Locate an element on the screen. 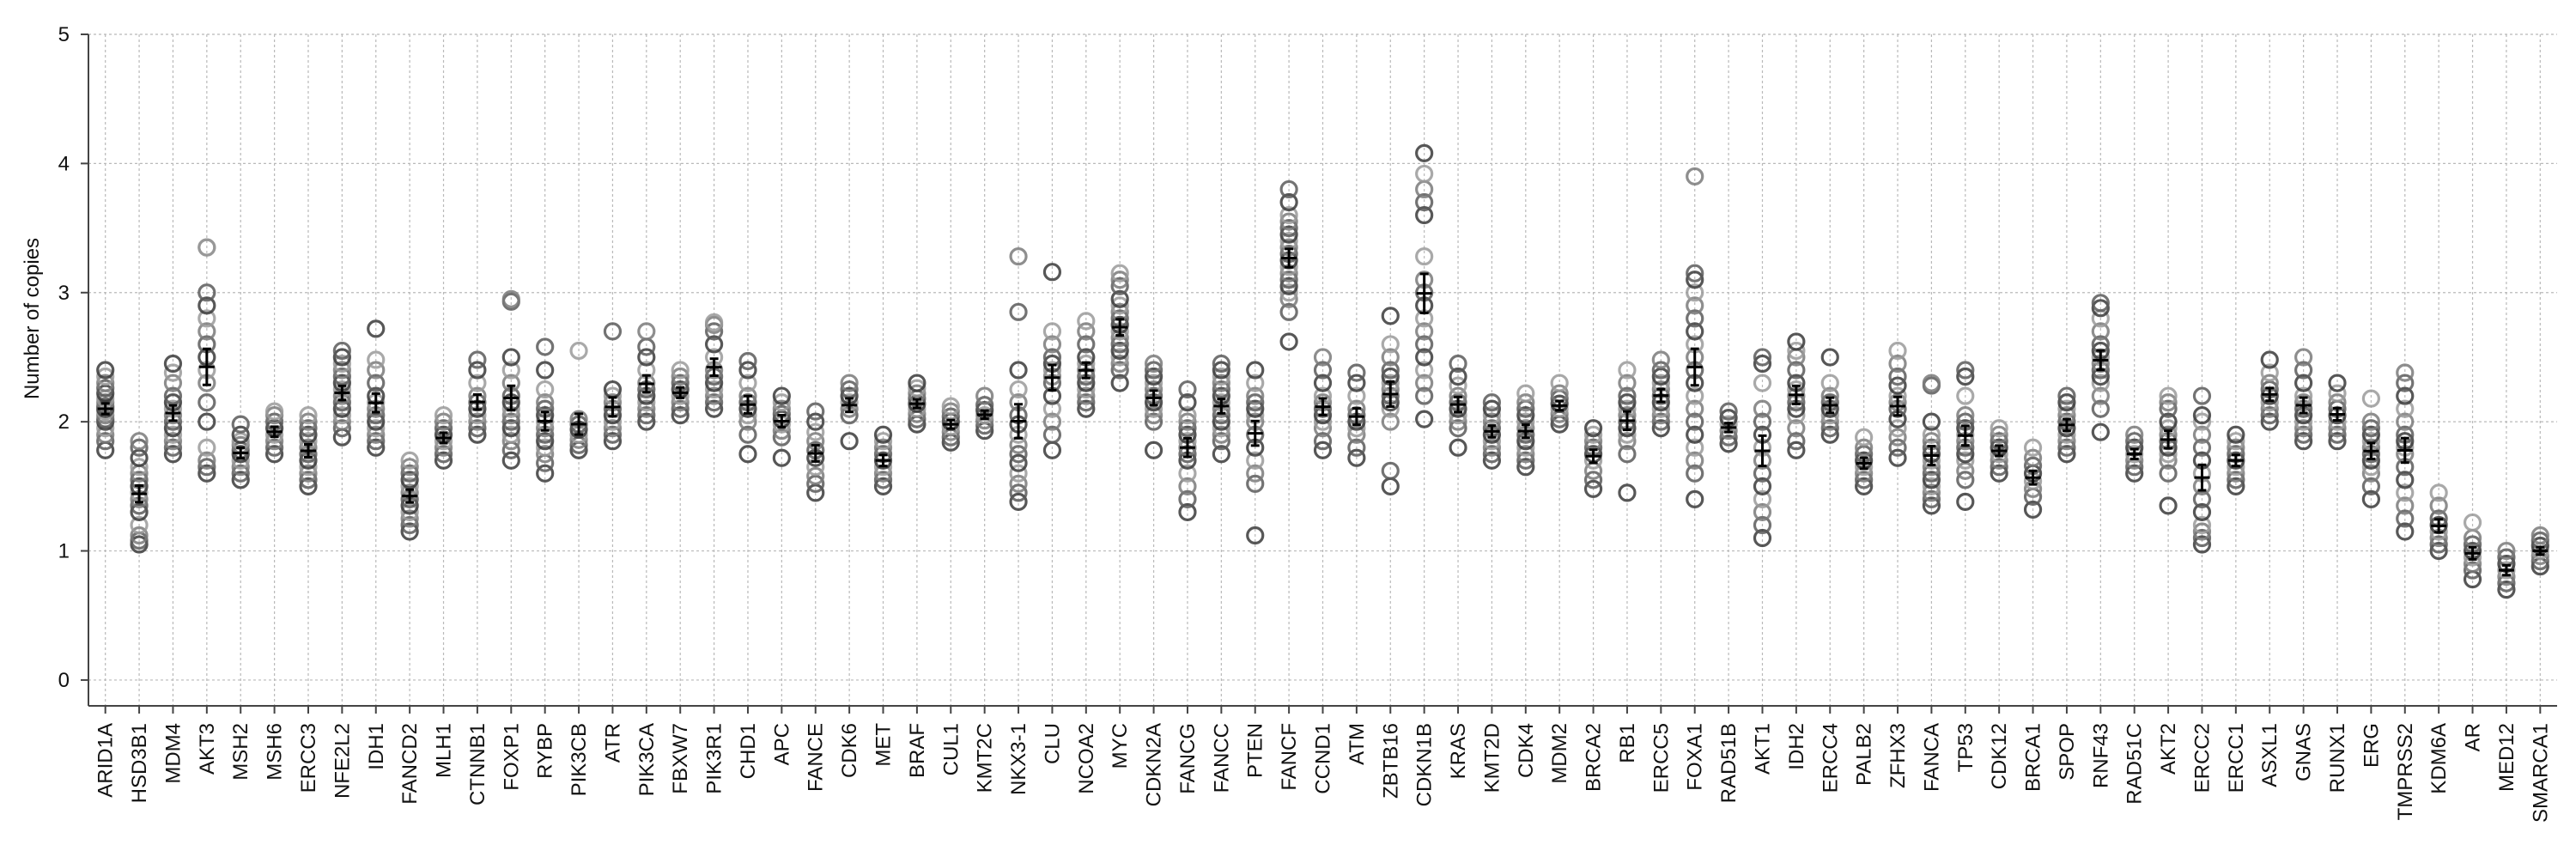  x-tick-label: SMARCA1 is located at coordinates (2540, 773).